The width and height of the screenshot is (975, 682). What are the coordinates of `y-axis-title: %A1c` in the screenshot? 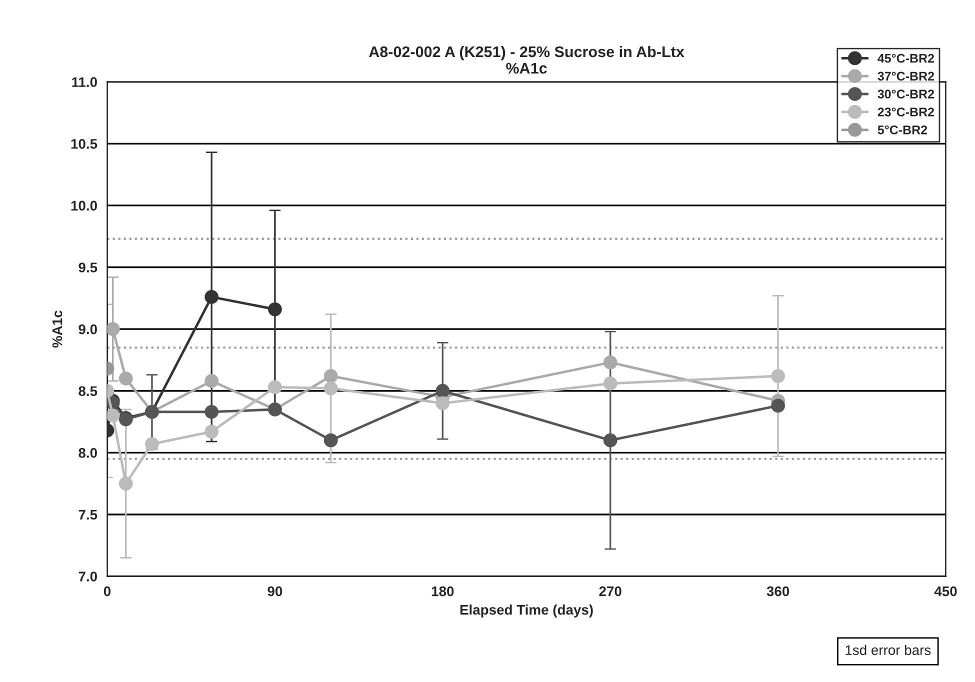 It's located at (57, 329).